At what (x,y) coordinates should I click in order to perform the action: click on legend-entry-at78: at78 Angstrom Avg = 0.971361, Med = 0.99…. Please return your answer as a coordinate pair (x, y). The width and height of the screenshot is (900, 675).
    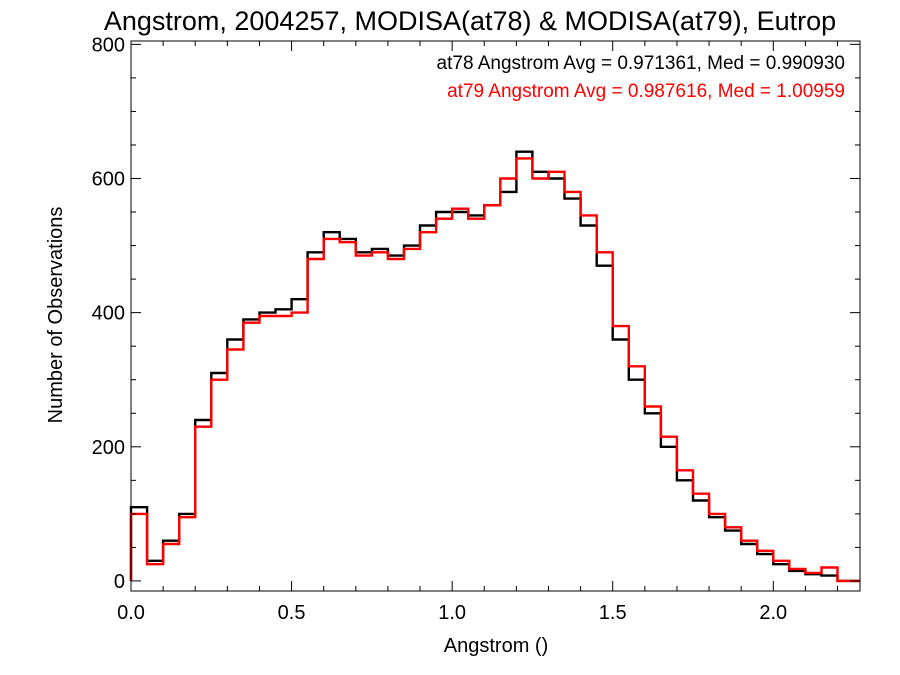
    Looking at the image, I should click on (641, 63).